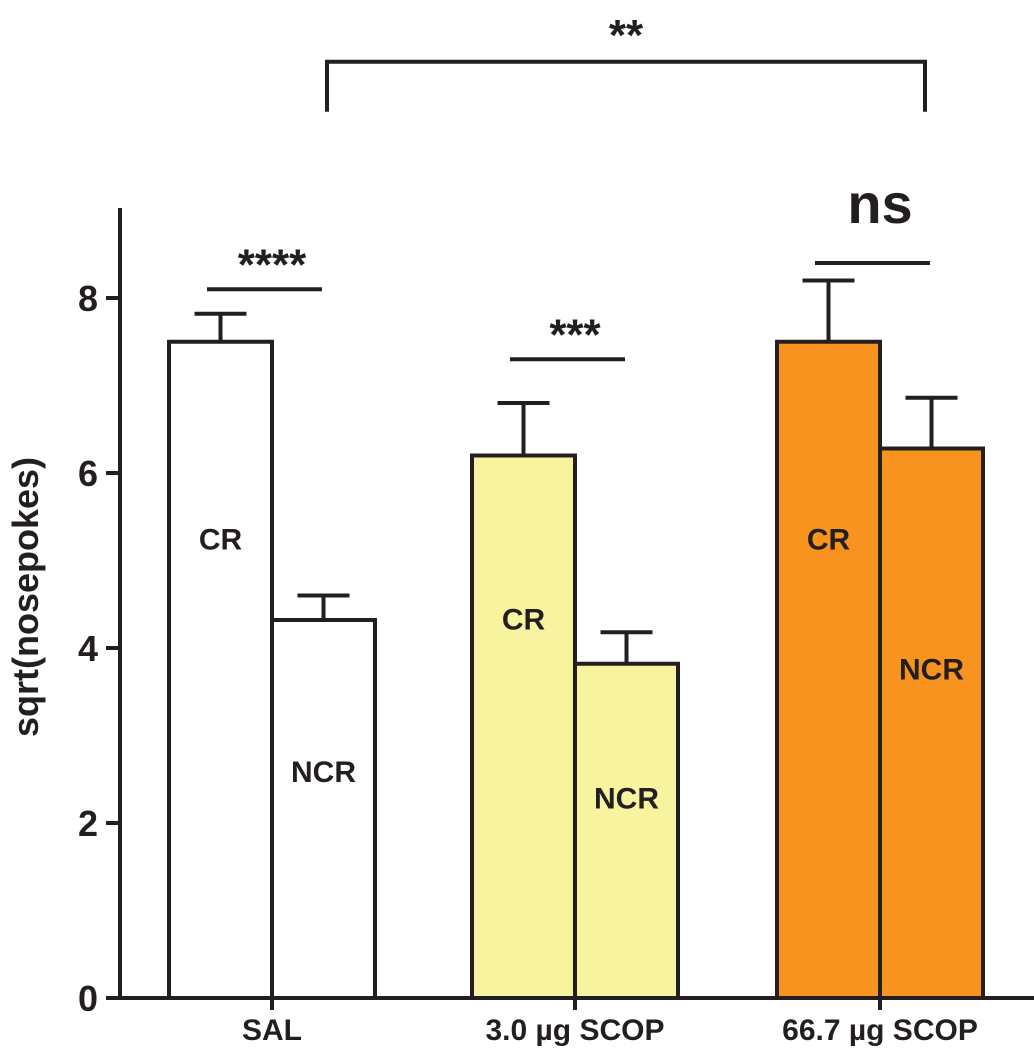 This screenshot has height=1050, width=1034. What do you see at coordinates (272, 1030) in the screenshot?
I see `x-tick-label: SAL` at bounding box center [272, 1030].